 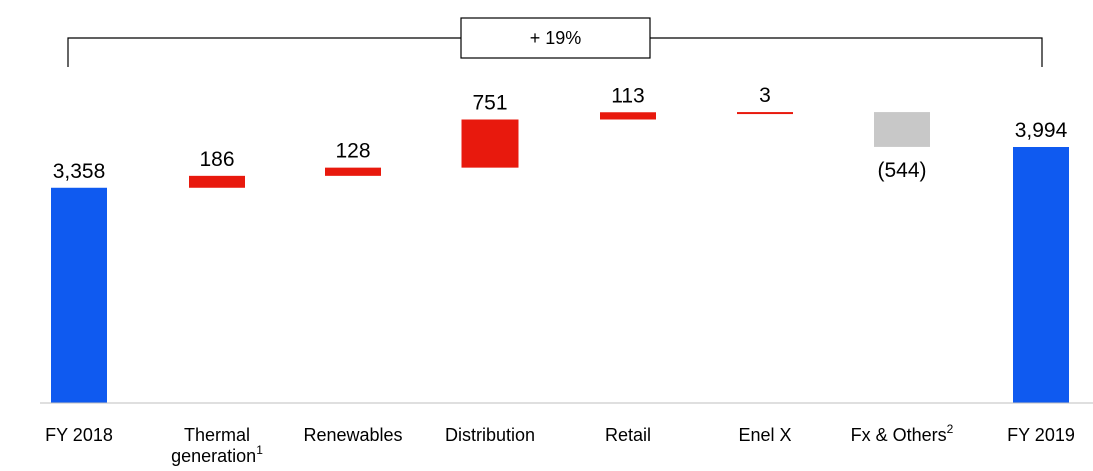 I want to click on value-label-retail: 113, so click(x=627, y=95).